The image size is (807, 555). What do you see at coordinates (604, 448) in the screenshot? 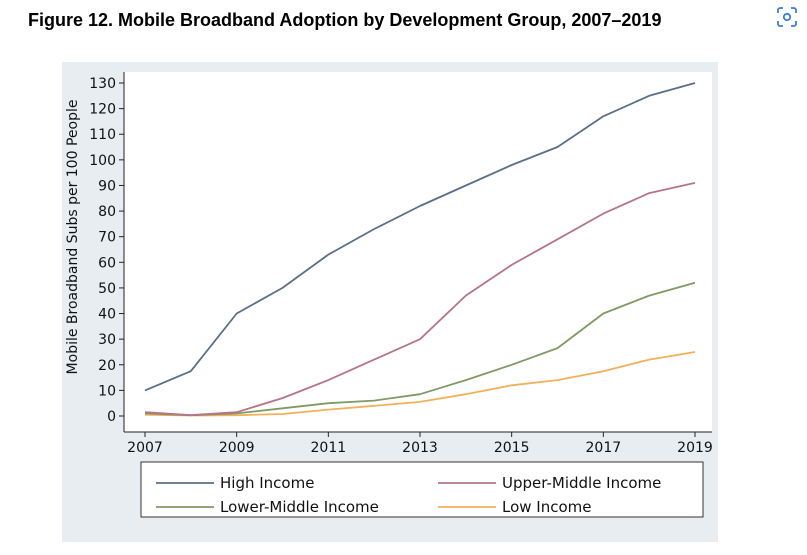
I see `x-tick-label: 2017` at bounding box center [604, 448].